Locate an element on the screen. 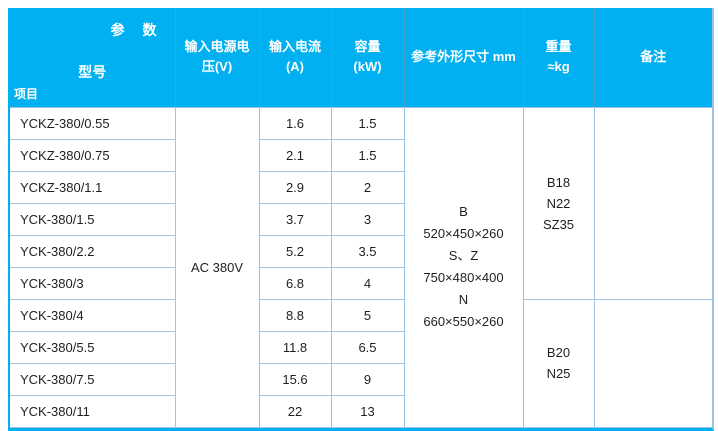 Image resolution: width=718 pixels, height=431 pixels. current-cell: 2.9 is located at coordinates (295, 187).